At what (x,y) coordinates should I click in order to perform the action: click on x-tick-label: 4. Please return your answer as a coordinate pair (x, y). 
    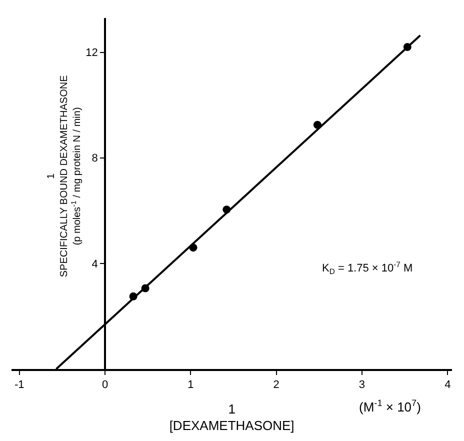
    Looking at the image, I should click on (447, 385).